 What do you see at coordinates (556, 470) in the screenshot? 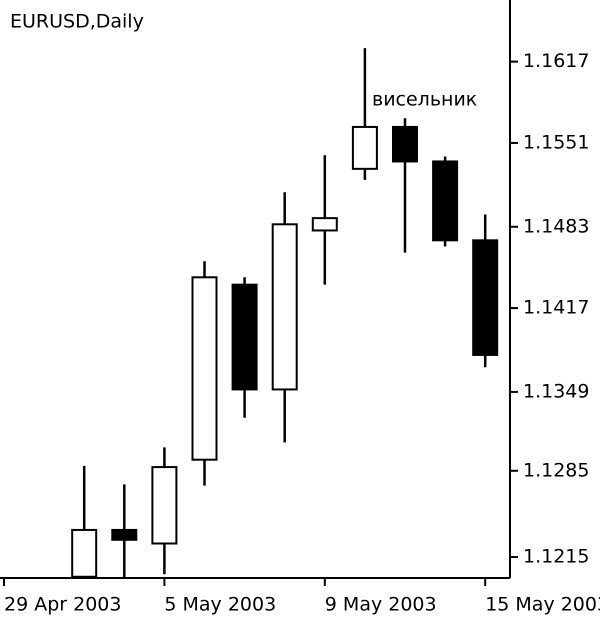
I see `y-tick-label: 1.1285` at bounding box center [556, 470].